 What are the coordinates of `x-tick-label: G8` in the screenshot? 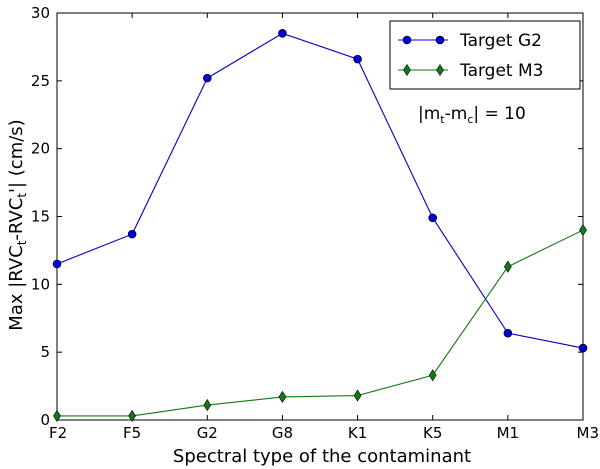 It's located at (282, 433).